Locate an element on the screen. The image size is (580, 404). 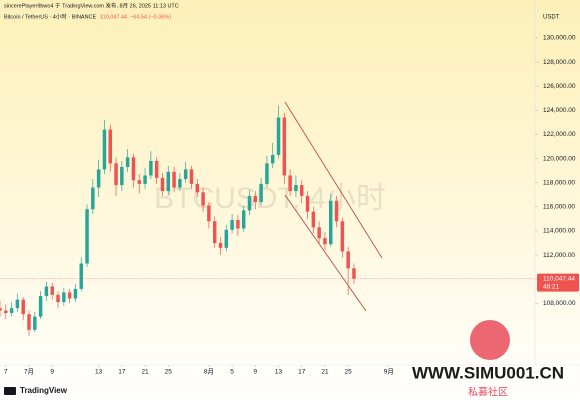
logo-group: TradingView is located at coordinates (36, 390).